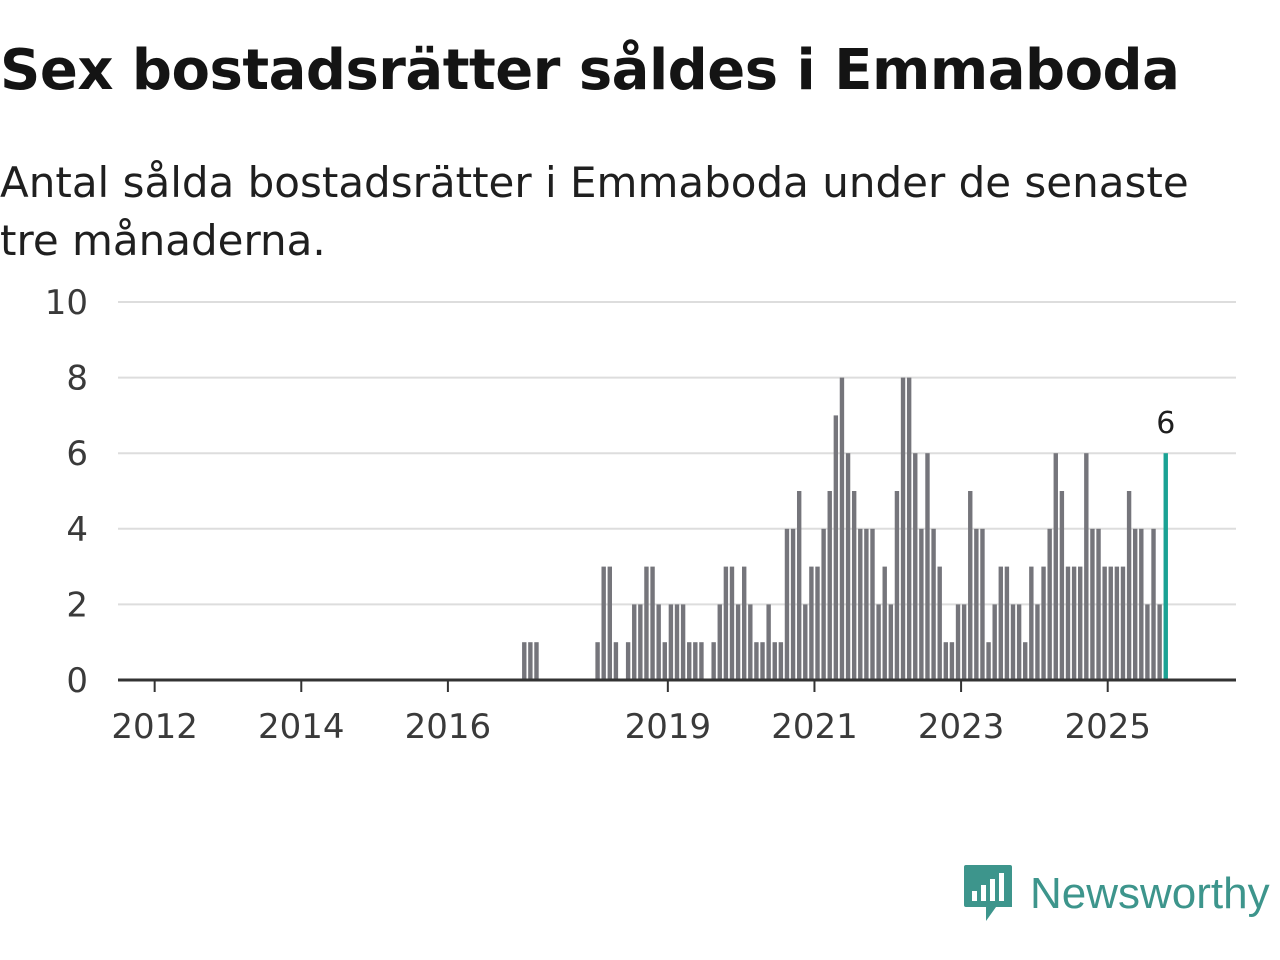 Image resolution: width=1280 pixels, height=960 pixels. What do you see at coordinates (77, 530) in the screenshot?
I see `y-tick-label: 4` at bounding box center [77, 530].